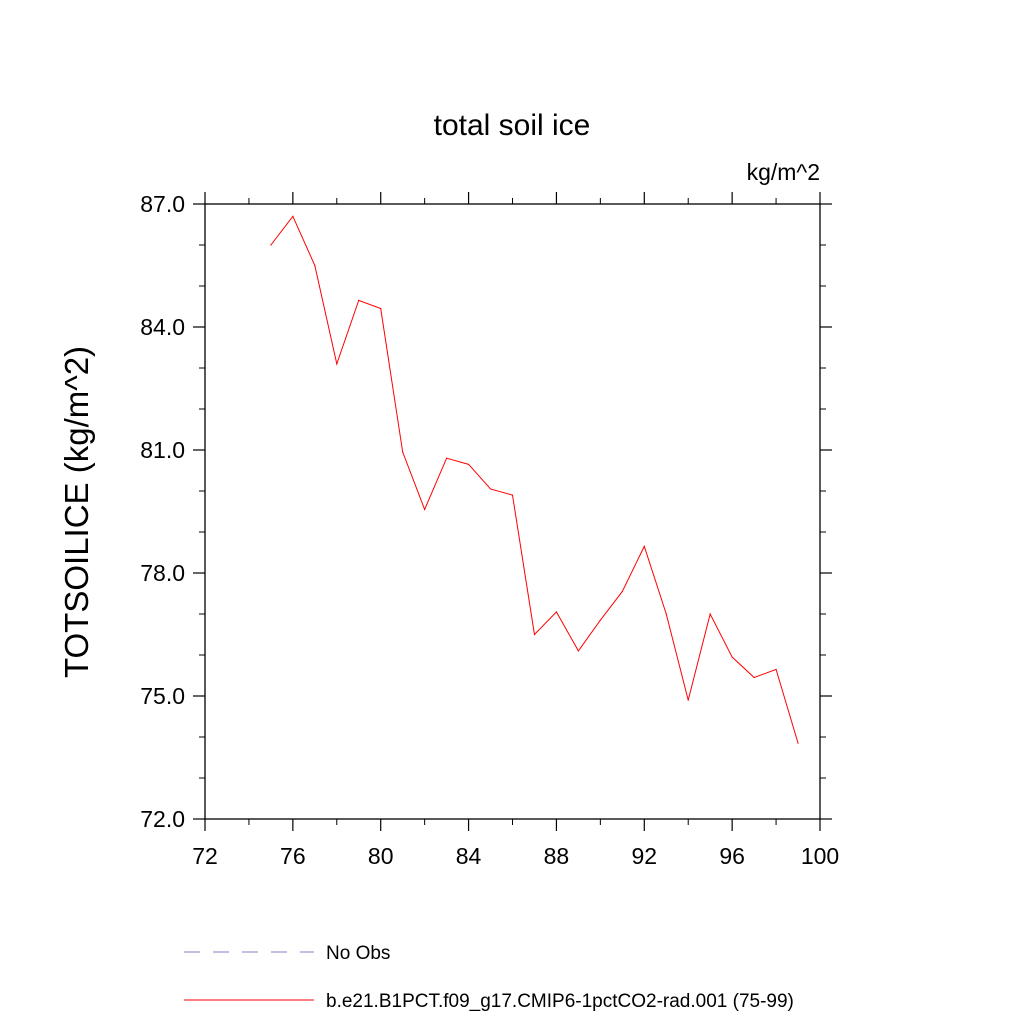 This screenshot has height=1024, width=1024. Describe the element at coordinates (162, 204) in the screenshot. I see `y-tick-label: 87.0` at that location.